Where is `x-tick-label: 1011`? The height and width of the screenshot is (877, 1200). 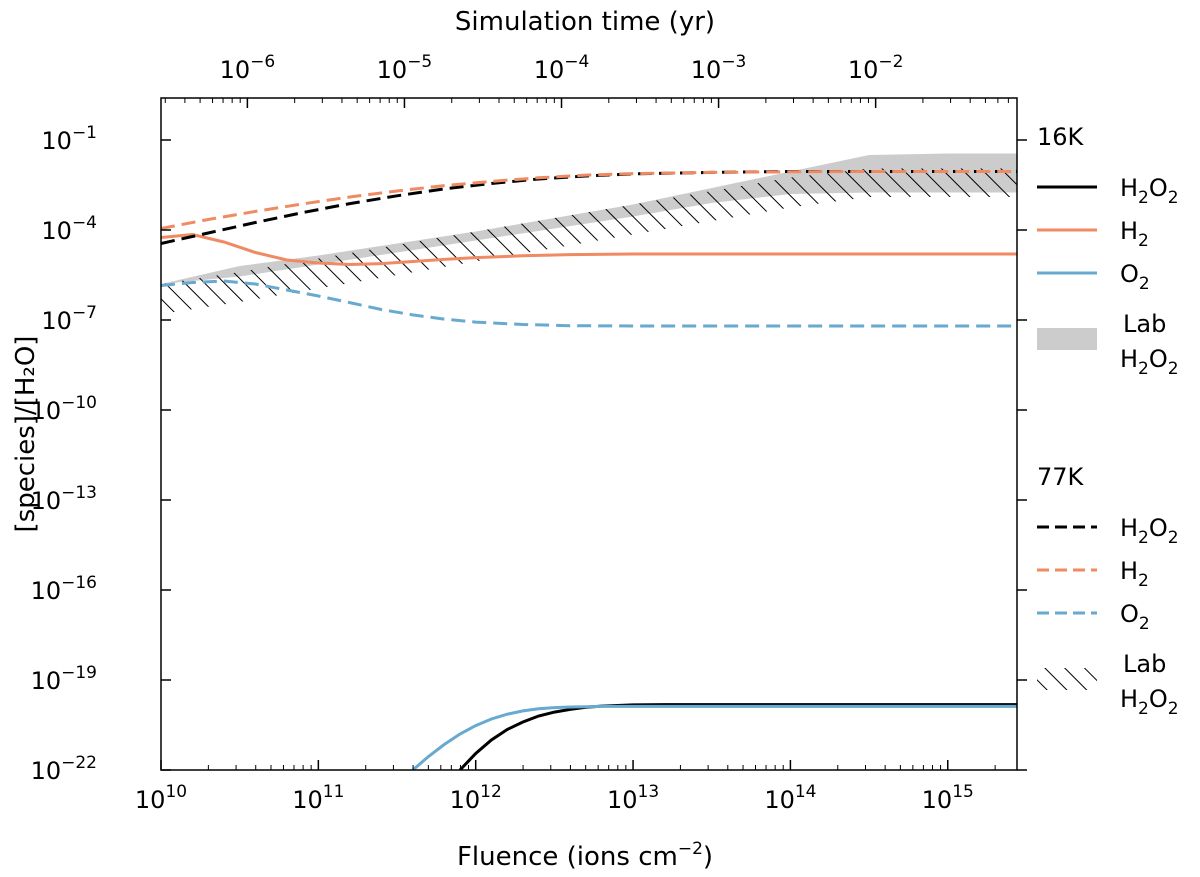 x-tick-label: 1011 is located at coordinates (318, 798).